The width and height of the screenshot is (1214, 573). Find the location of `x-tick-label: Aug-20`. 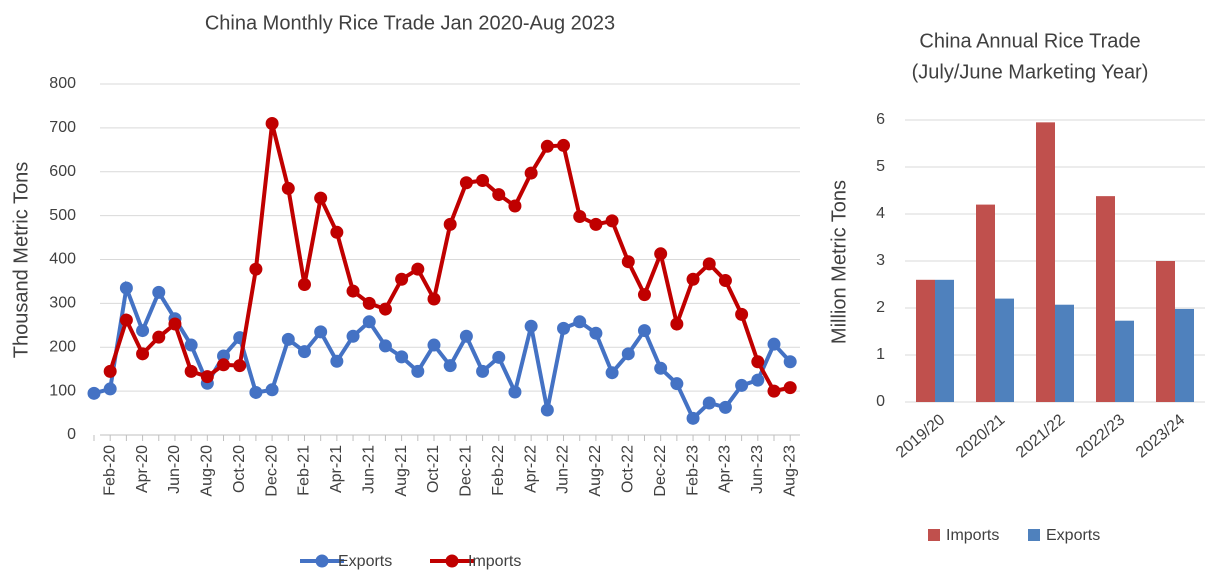

x-tick-label: Aug-20 is located at coordinates (207, 471).